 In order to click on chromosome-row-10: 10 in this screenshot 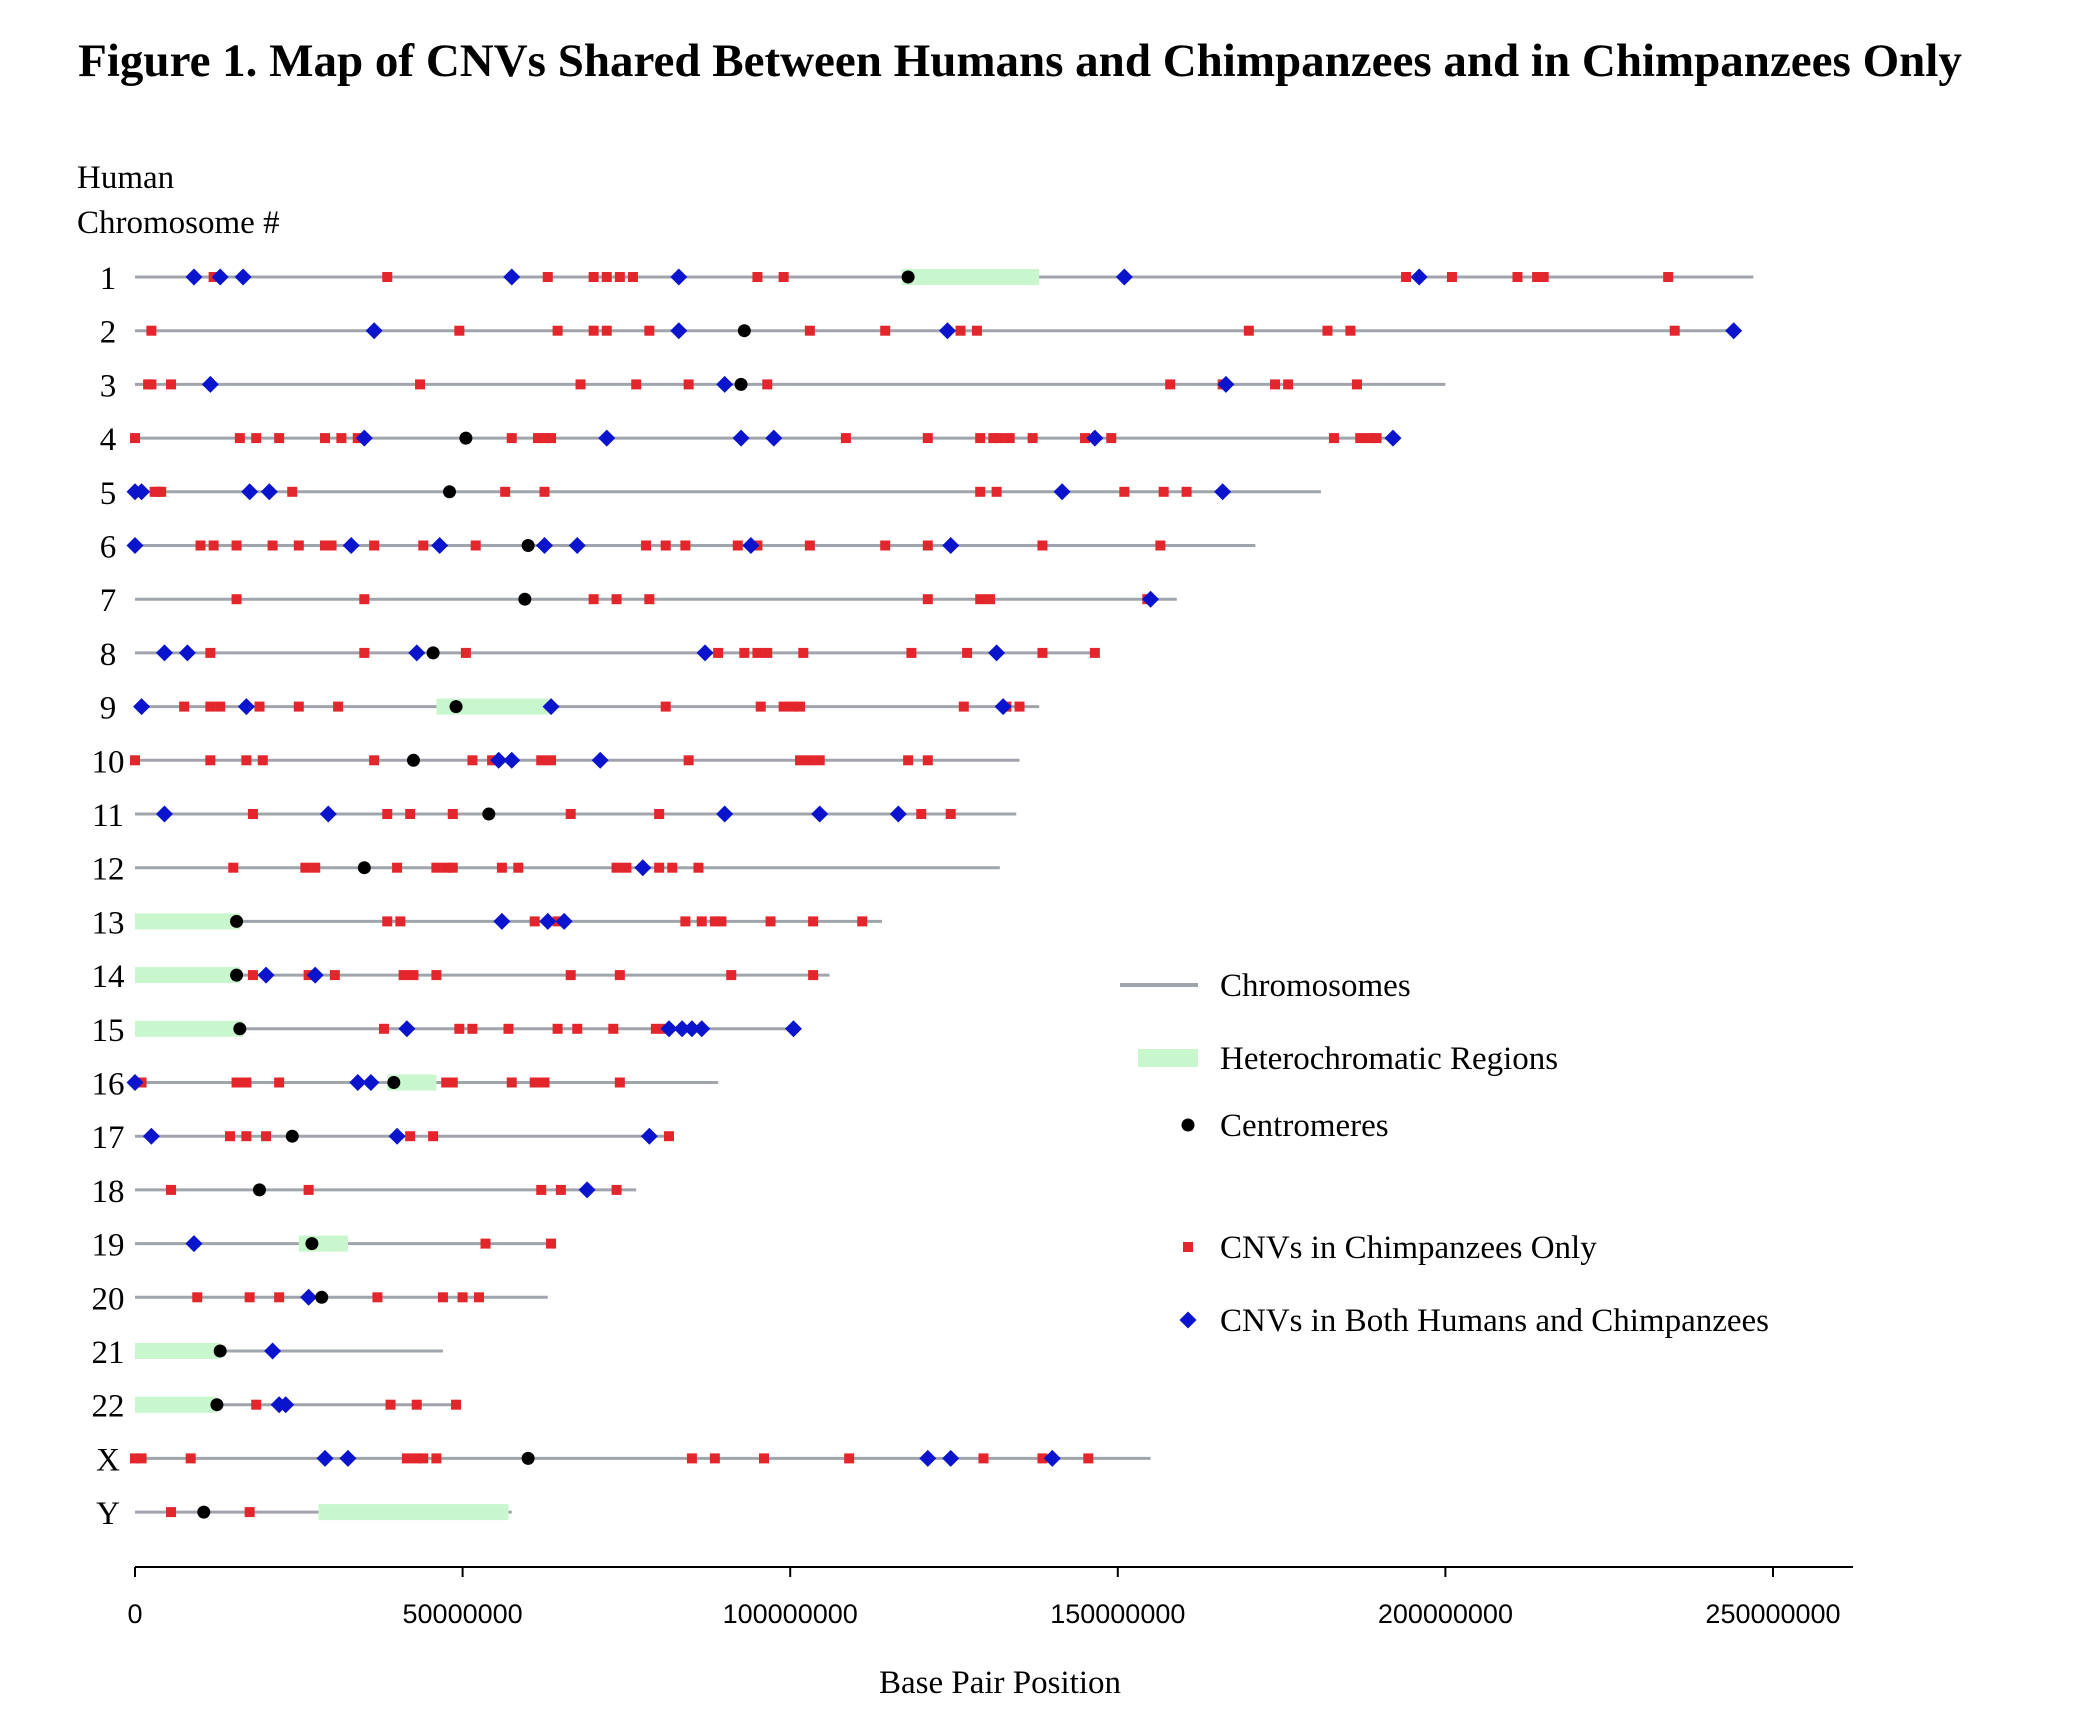, I will do `click(556, 762)`.